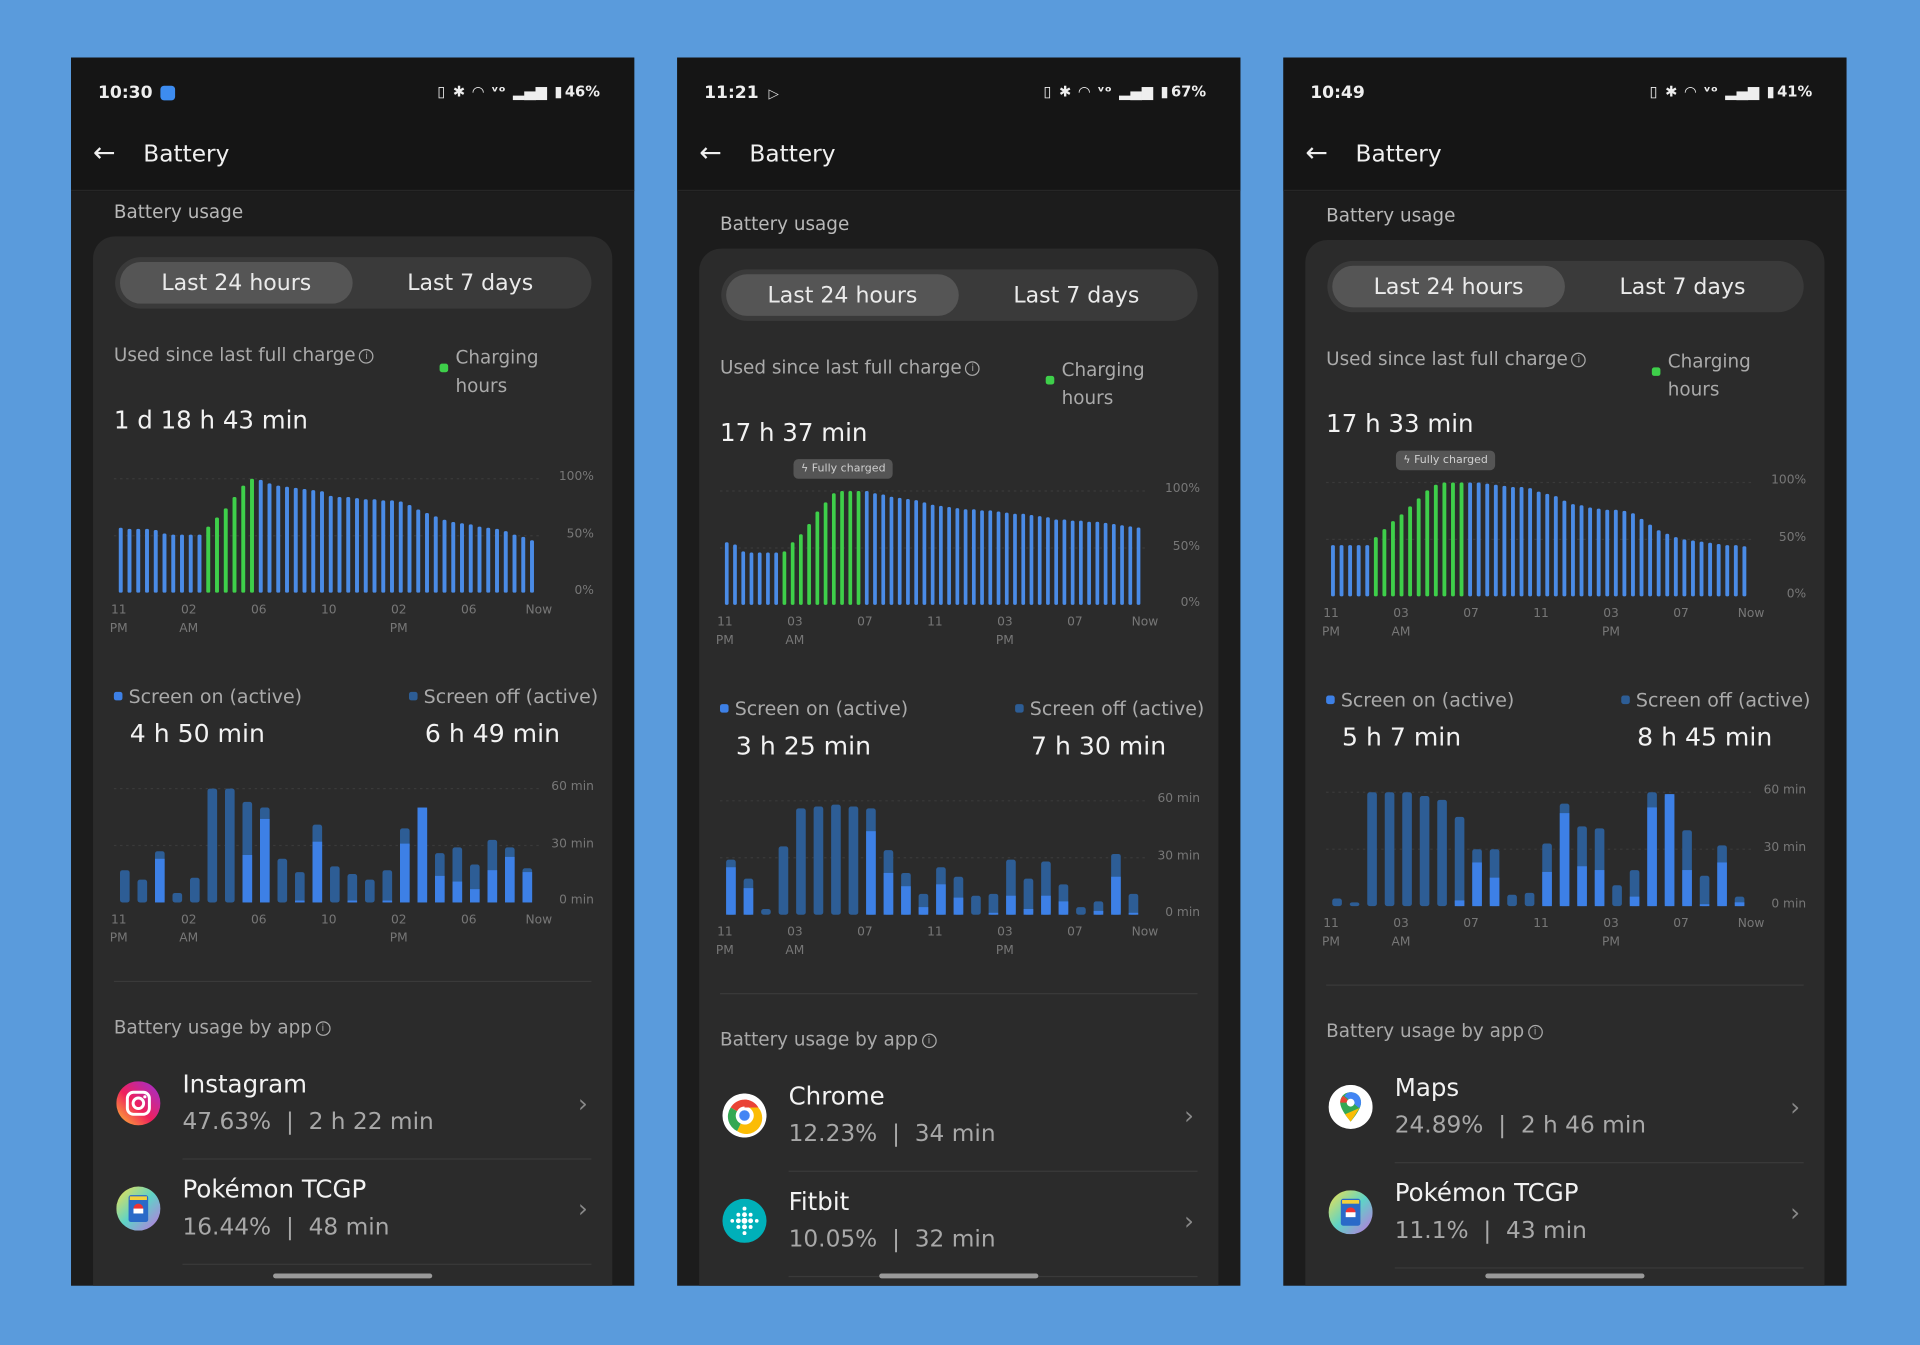 This screenshot has height=1345, width=1920. I want to click on usage-x-tick: 11 PM, so click(118, 929).